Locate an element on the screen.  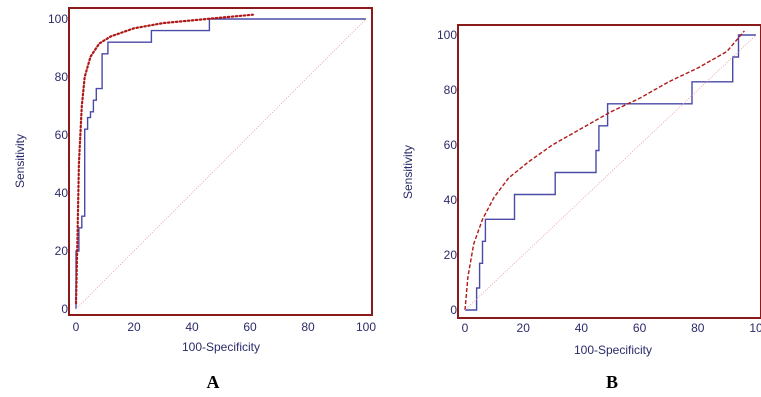
panel-b-x-axis: 0 20 40 60 80 10 is located at coordinates (611, 328).